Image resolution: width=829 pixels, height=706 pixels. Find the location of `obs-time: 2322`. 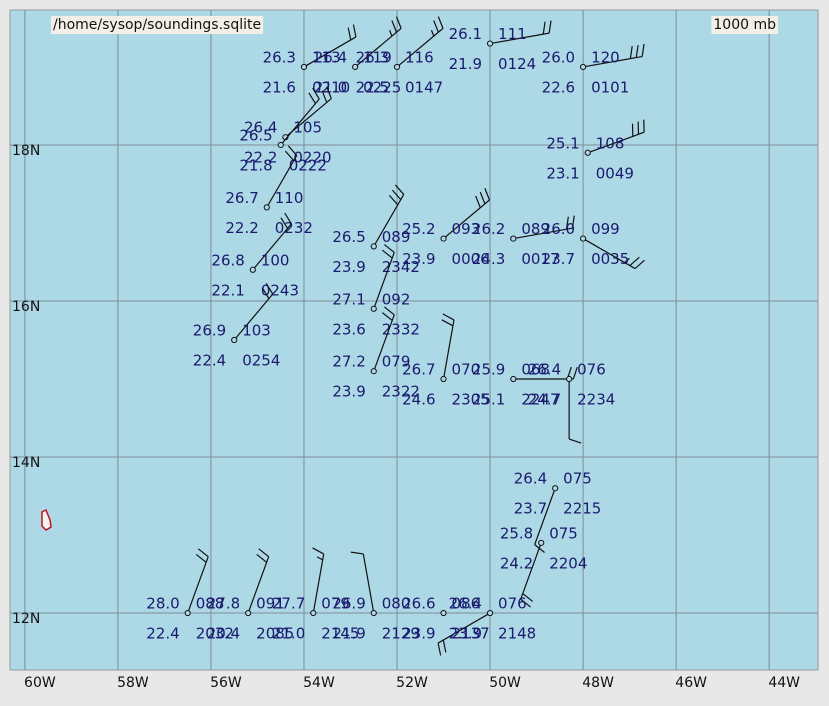

obs-time: 2322 is located at coordinates (401, 392).